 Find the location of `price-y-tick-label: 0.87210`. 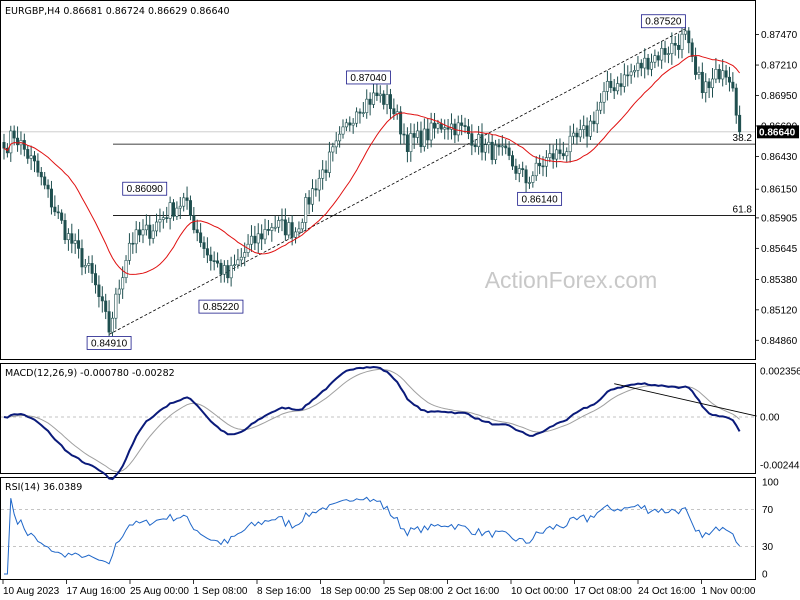

price-y-tick-label: 0.87210 is located at coordinates (779, 66).